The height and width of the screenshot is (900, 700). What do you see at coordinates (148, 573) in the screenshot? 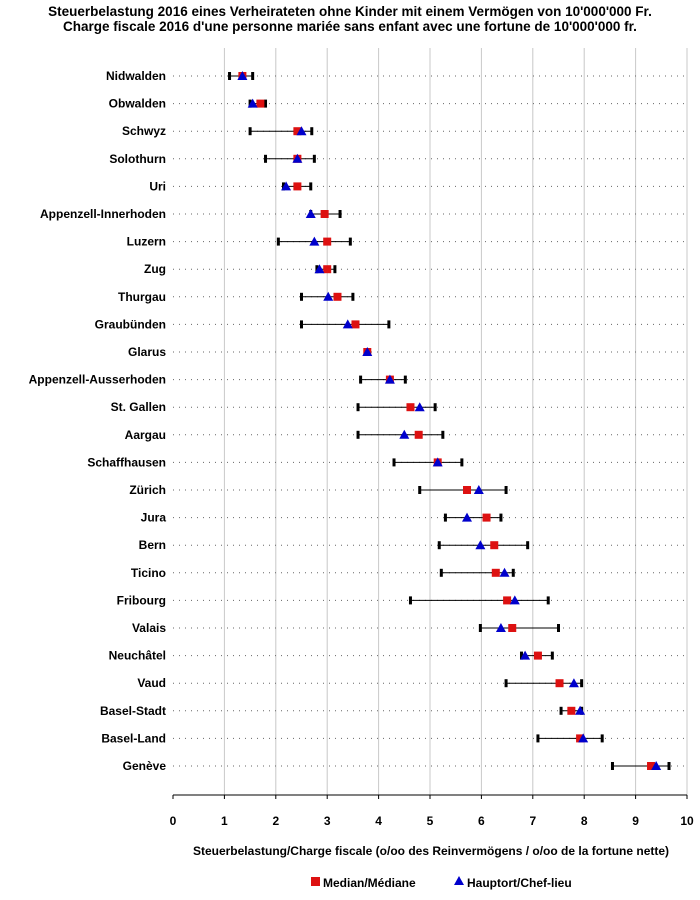
I see `canton-label: Ticino` at bounding box center [148, 573].